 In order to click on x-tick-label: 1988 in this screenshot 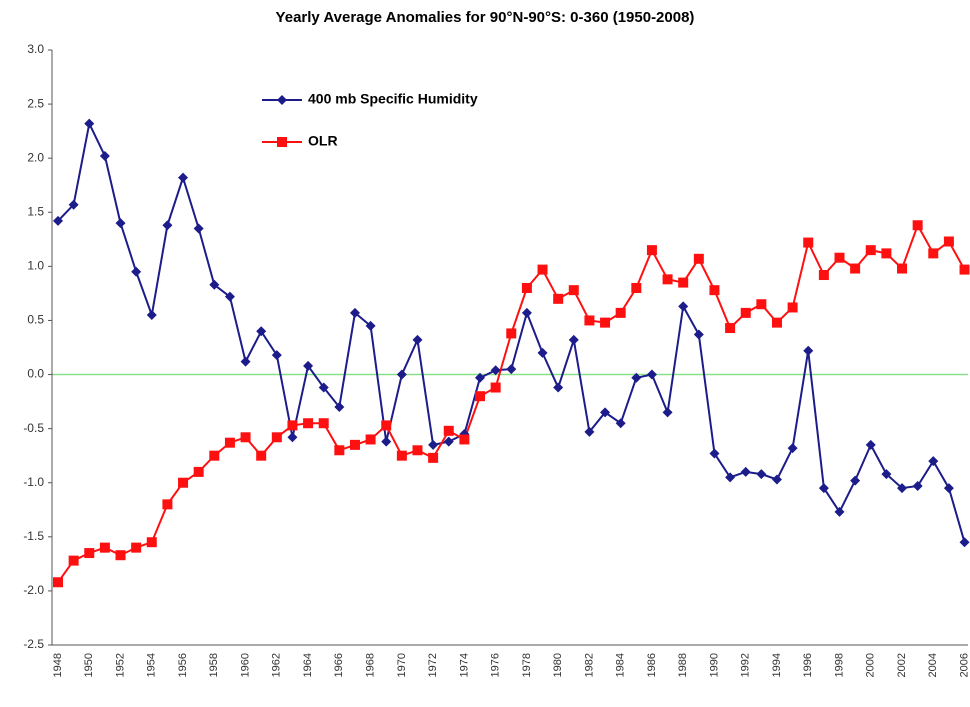, I will do `click(683, 665)`.